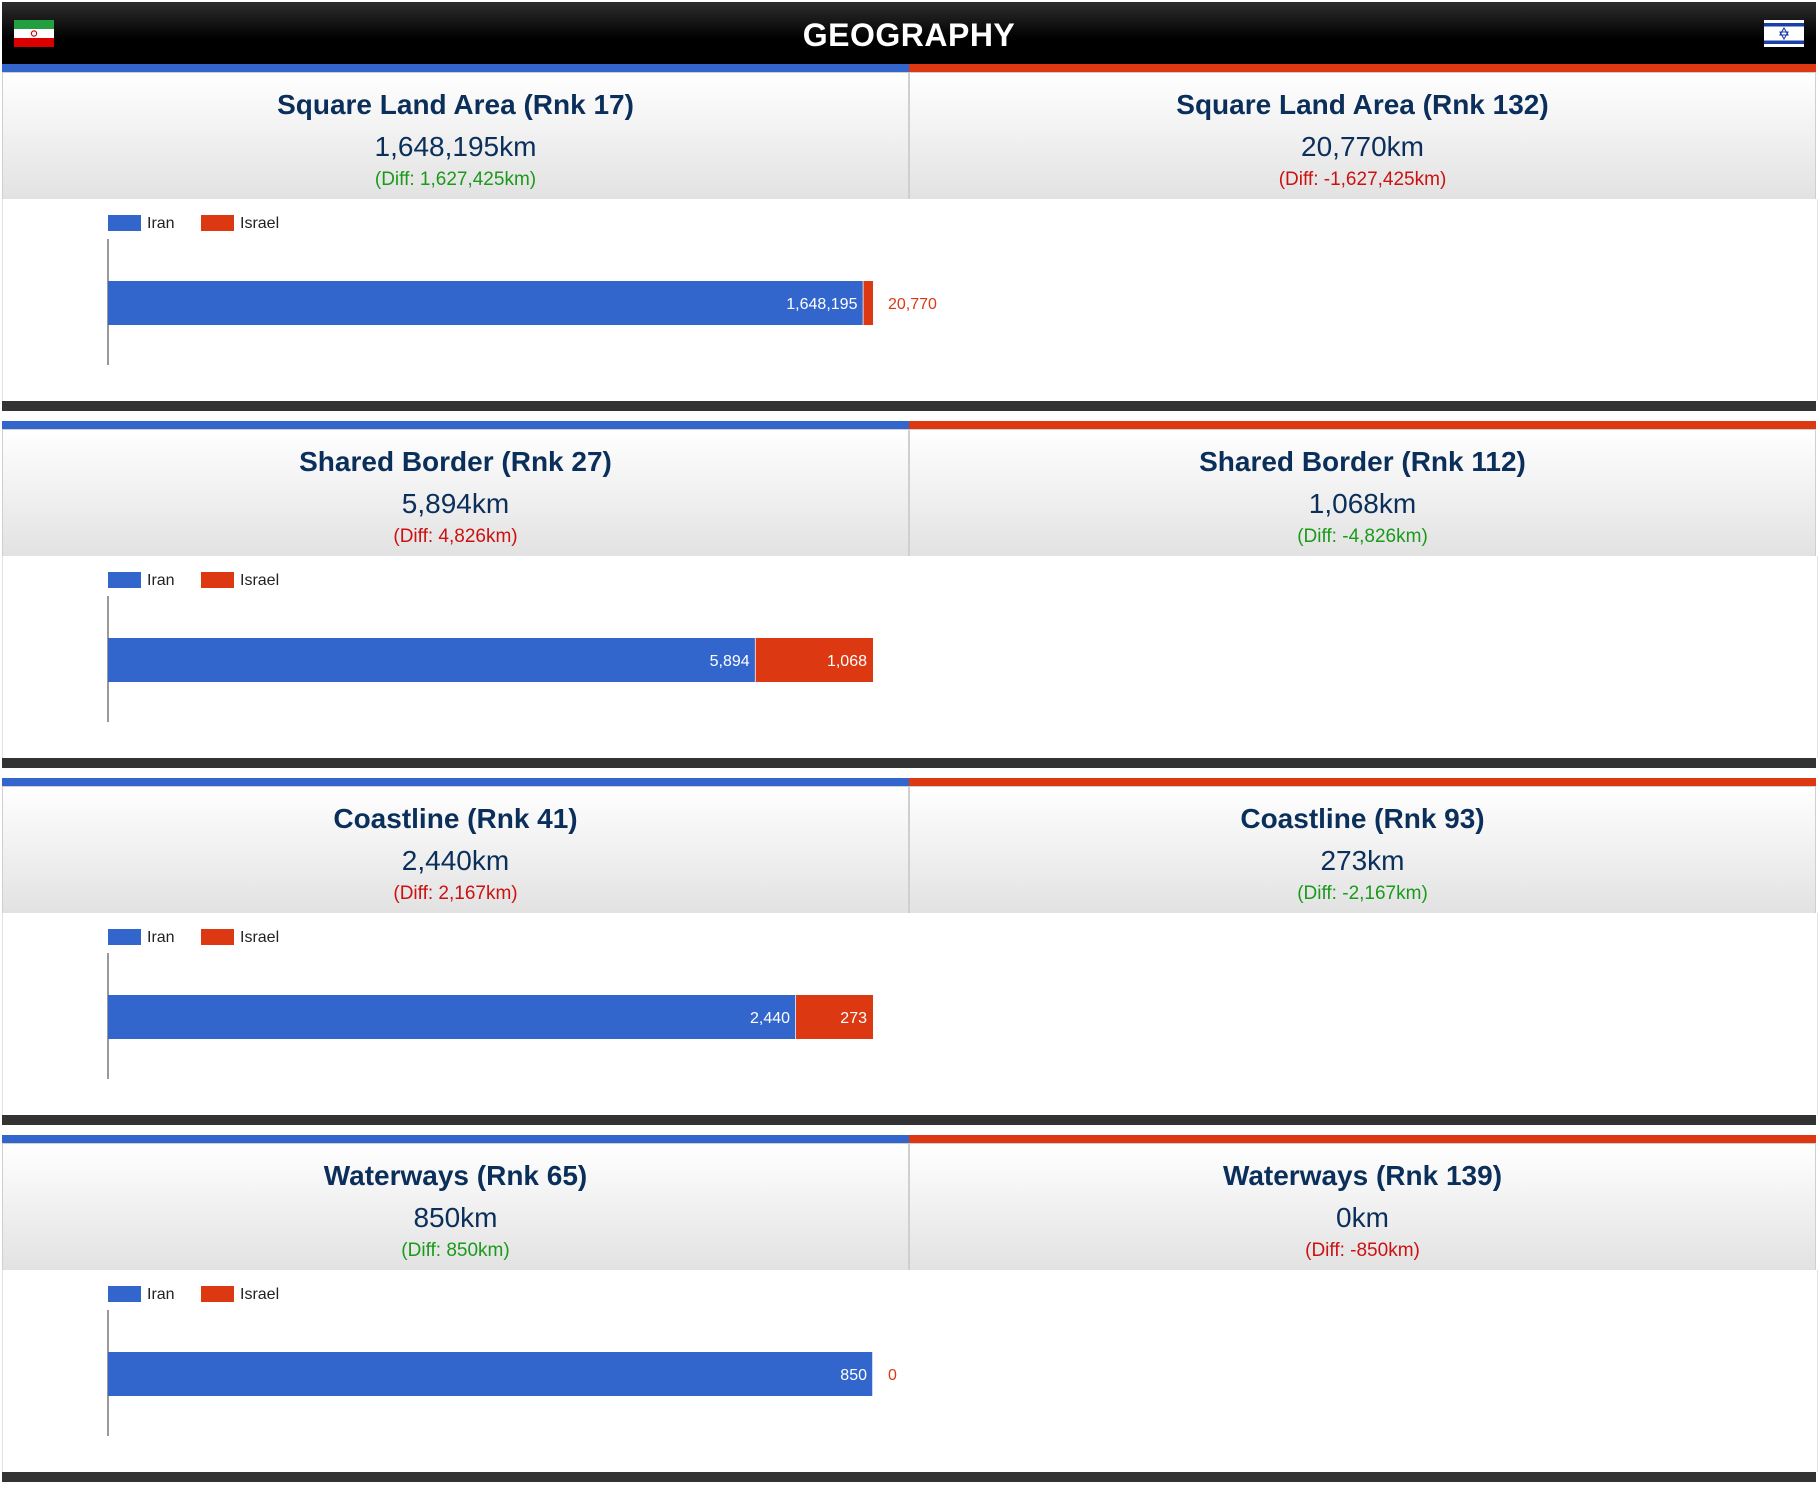 The height and width of the screenshot is (1489, 1818). What do you see at coordinates (1362, 179) in the screenshot?
I see `stat-diff: (Diff: -1,627,425km)` at bounding box center [1362, 179].